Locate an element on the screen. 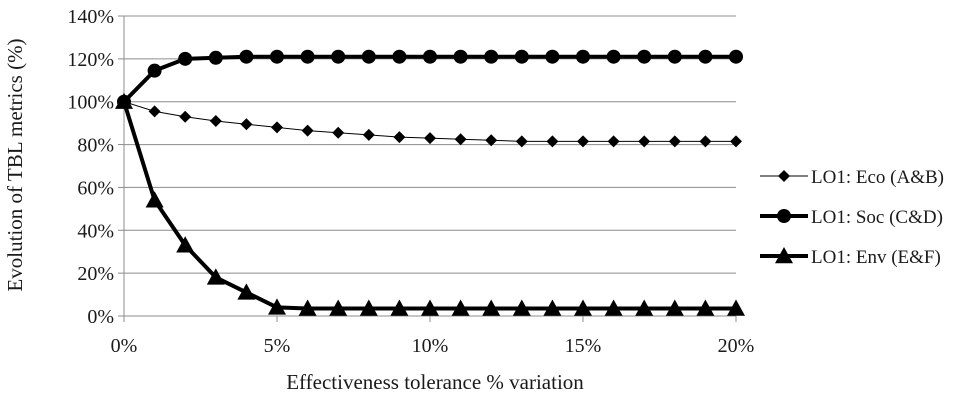 The height and width of the screenshot is (397, 963). legend-label: LO1: Env (E&F) is located at coordinates (876, 257).